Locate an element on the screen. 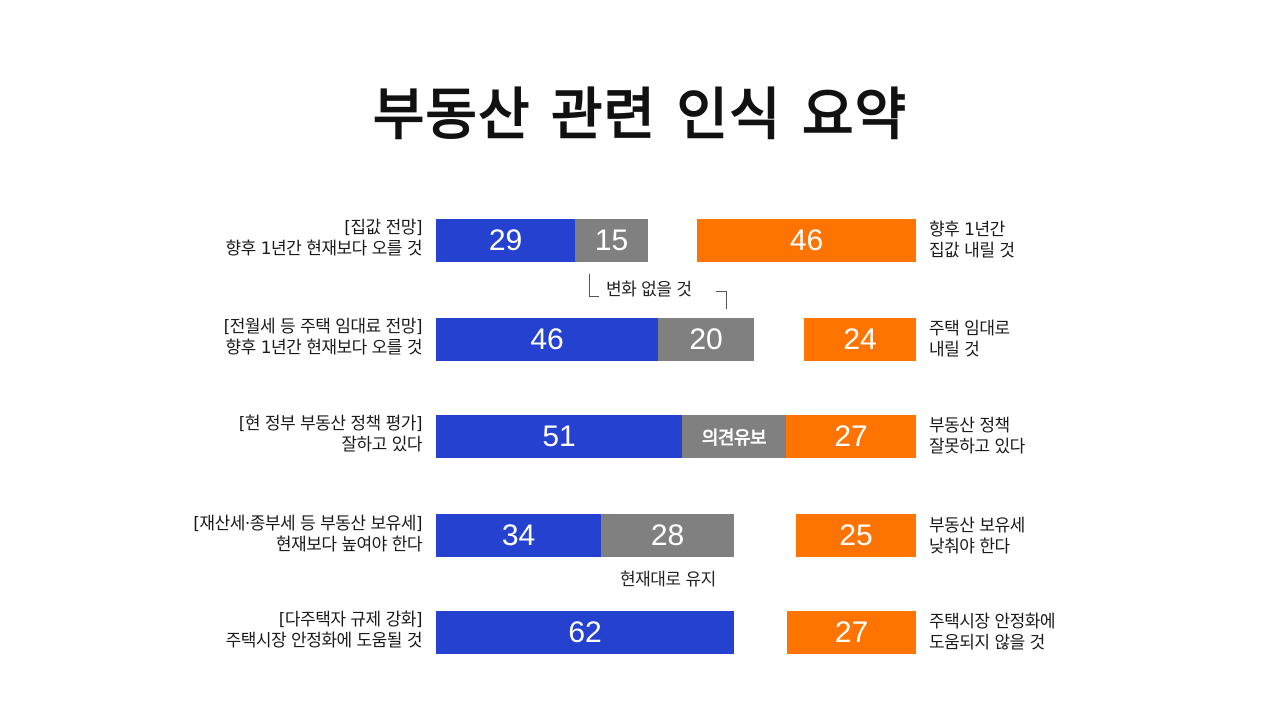 Image resolution: width=1280 pixels, height=720 pixels. row-3-left-label: [현 정부 부동산 정책 평가] 잘하고 있다 is located at coordinates (330, 435).